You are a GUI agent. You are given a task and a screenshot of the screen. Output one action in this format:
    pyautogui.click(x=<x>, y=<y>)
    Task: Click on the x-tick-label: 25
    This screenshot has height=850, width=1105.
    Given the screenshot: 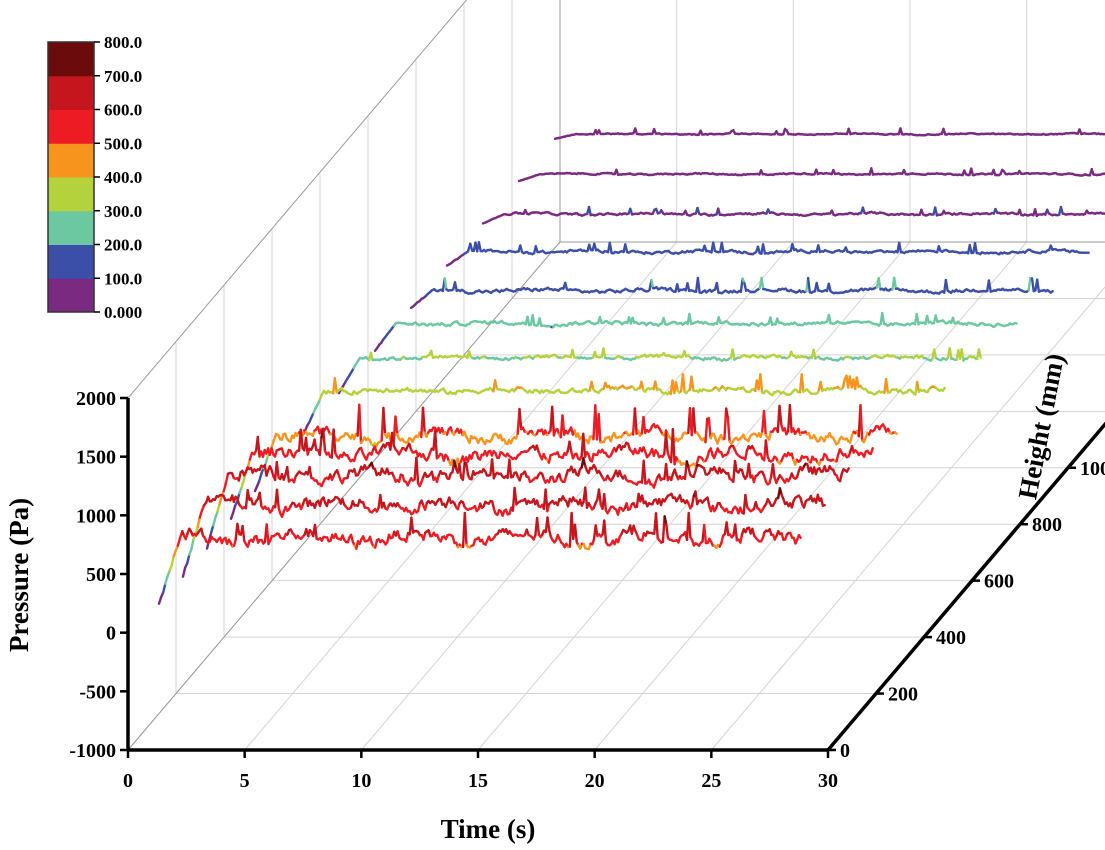 What is the action you would take?
    pyautogui.click(x=711, y=781)
    